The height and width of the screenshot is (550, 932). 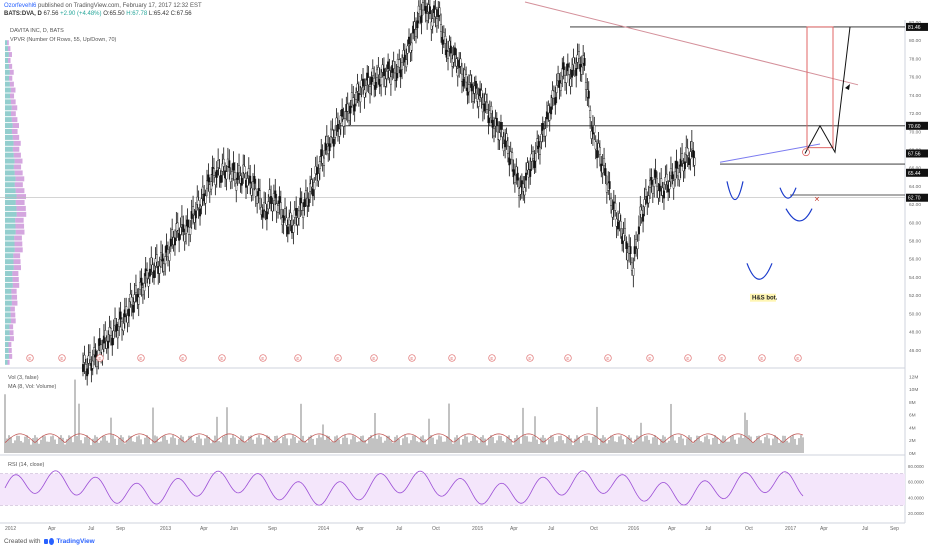 I want to click on time-tick: 2015, so click(x=477, y=529).